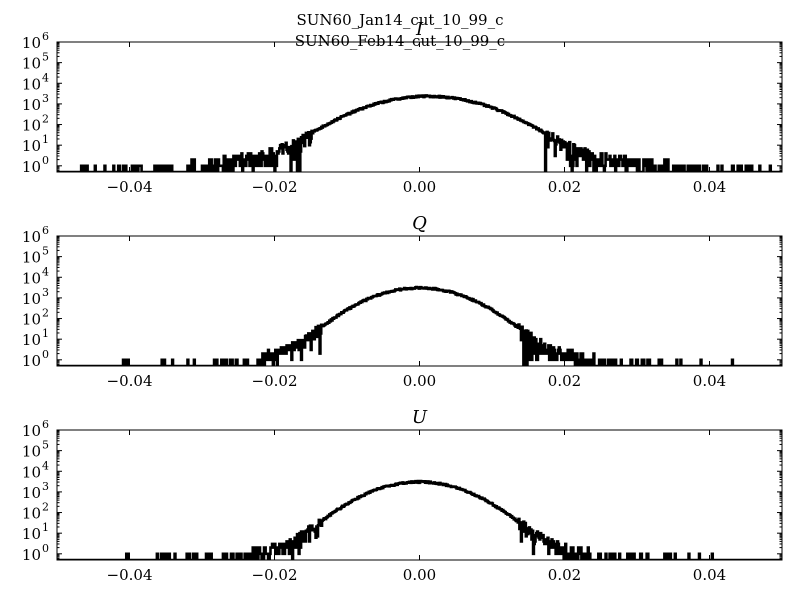 The width and height of the screenshot is (800, 600). I want to click on panel-title: Q, so click(419, 223).